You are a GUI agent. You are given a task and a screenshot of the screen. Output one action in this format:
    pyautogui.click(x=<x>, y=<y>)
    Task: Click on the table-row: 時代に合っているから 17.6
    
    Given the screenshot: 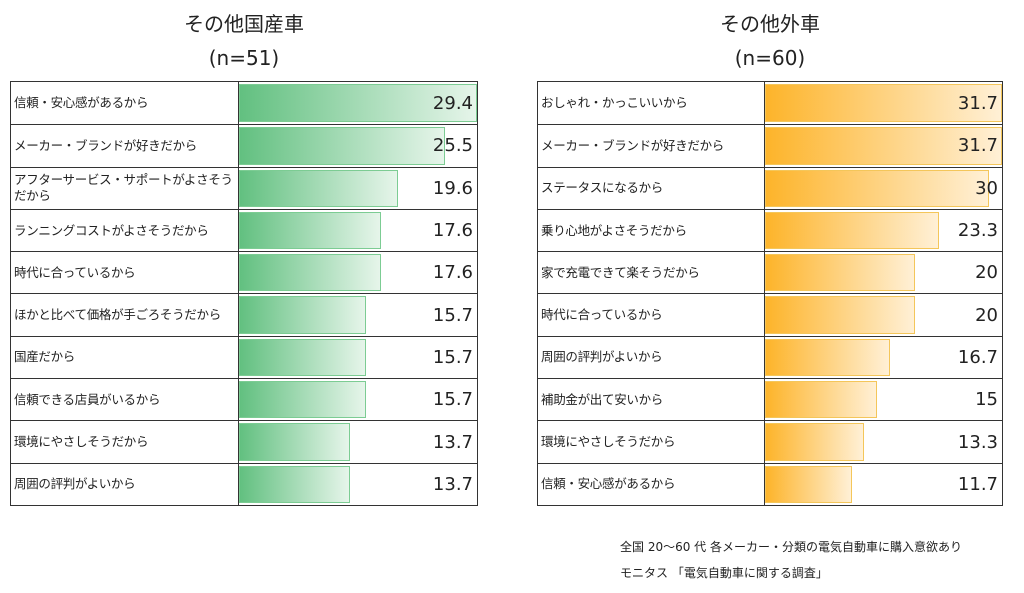 What is the action you would take?
    pyautogui.click(x=244, y=272)
    